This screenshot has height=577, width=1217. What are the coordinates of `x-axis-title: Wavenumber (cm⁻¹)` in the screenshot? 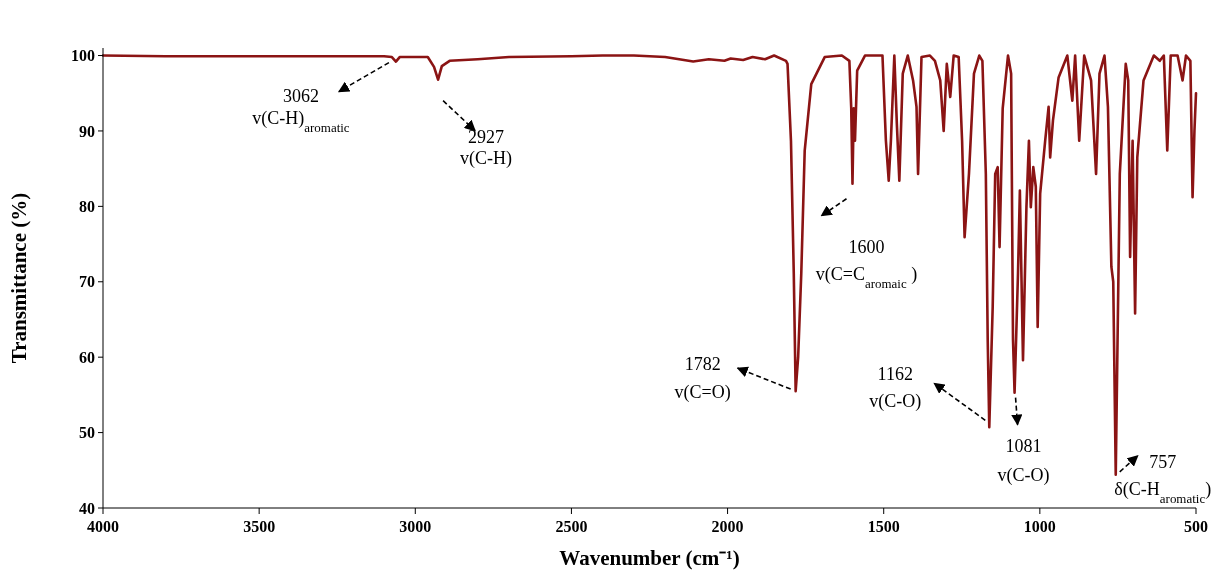 It's located at (649, 558).